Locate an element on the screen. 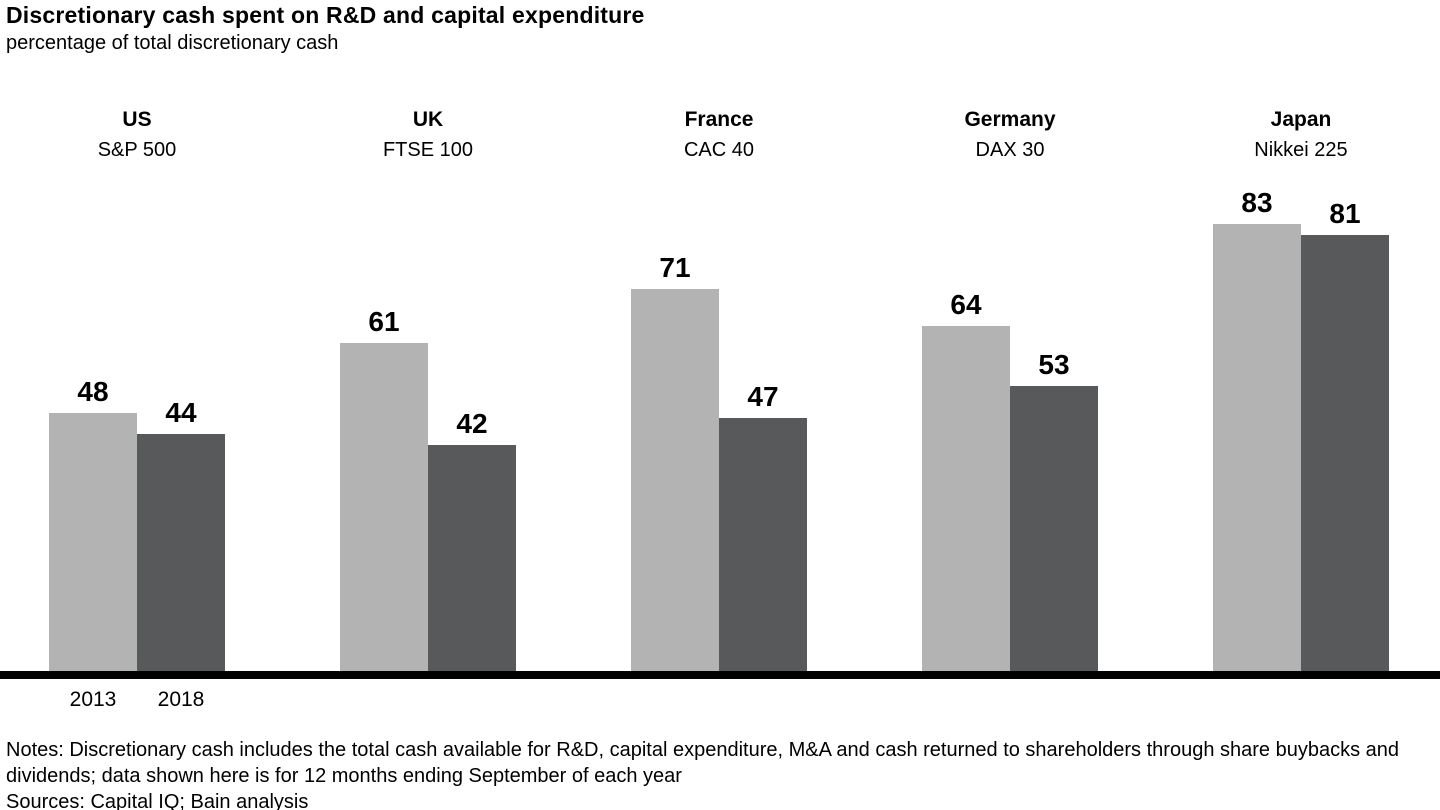  bar-value-label: 47 is located at coordinates (763, 396).